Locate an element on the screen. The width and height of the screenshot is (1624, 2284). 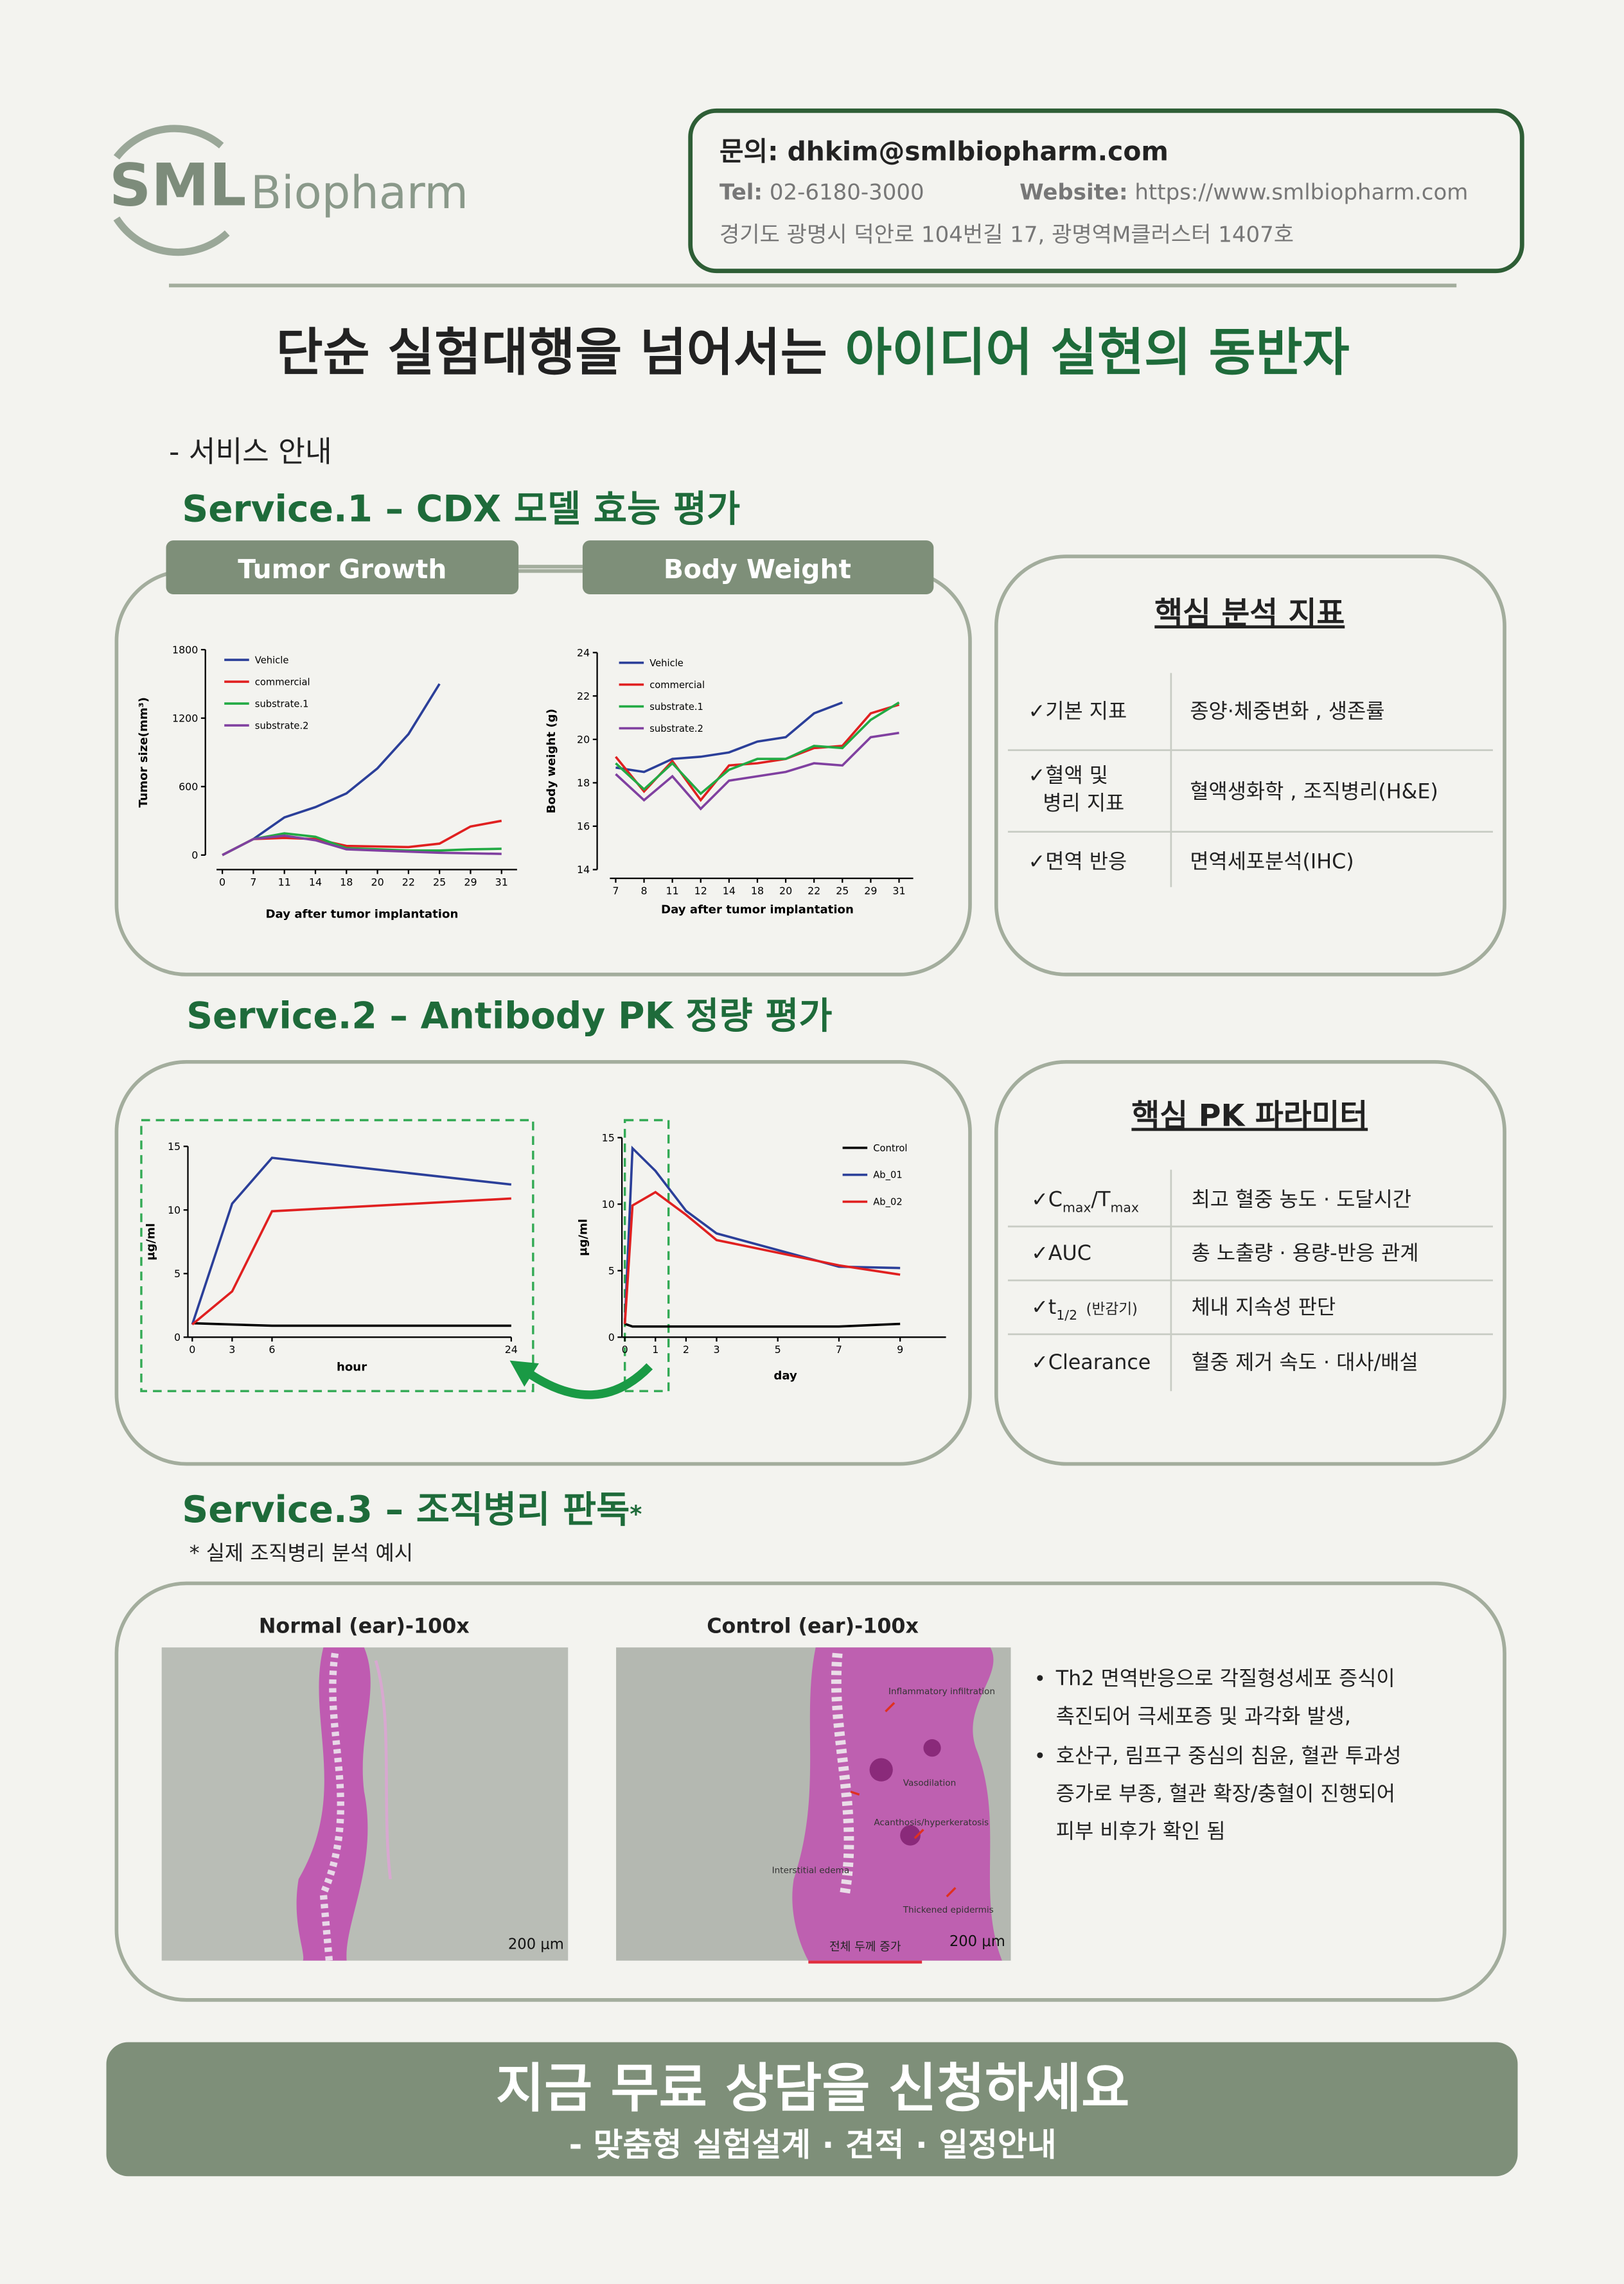
highlight-box is located at coordinates (337, 1255).